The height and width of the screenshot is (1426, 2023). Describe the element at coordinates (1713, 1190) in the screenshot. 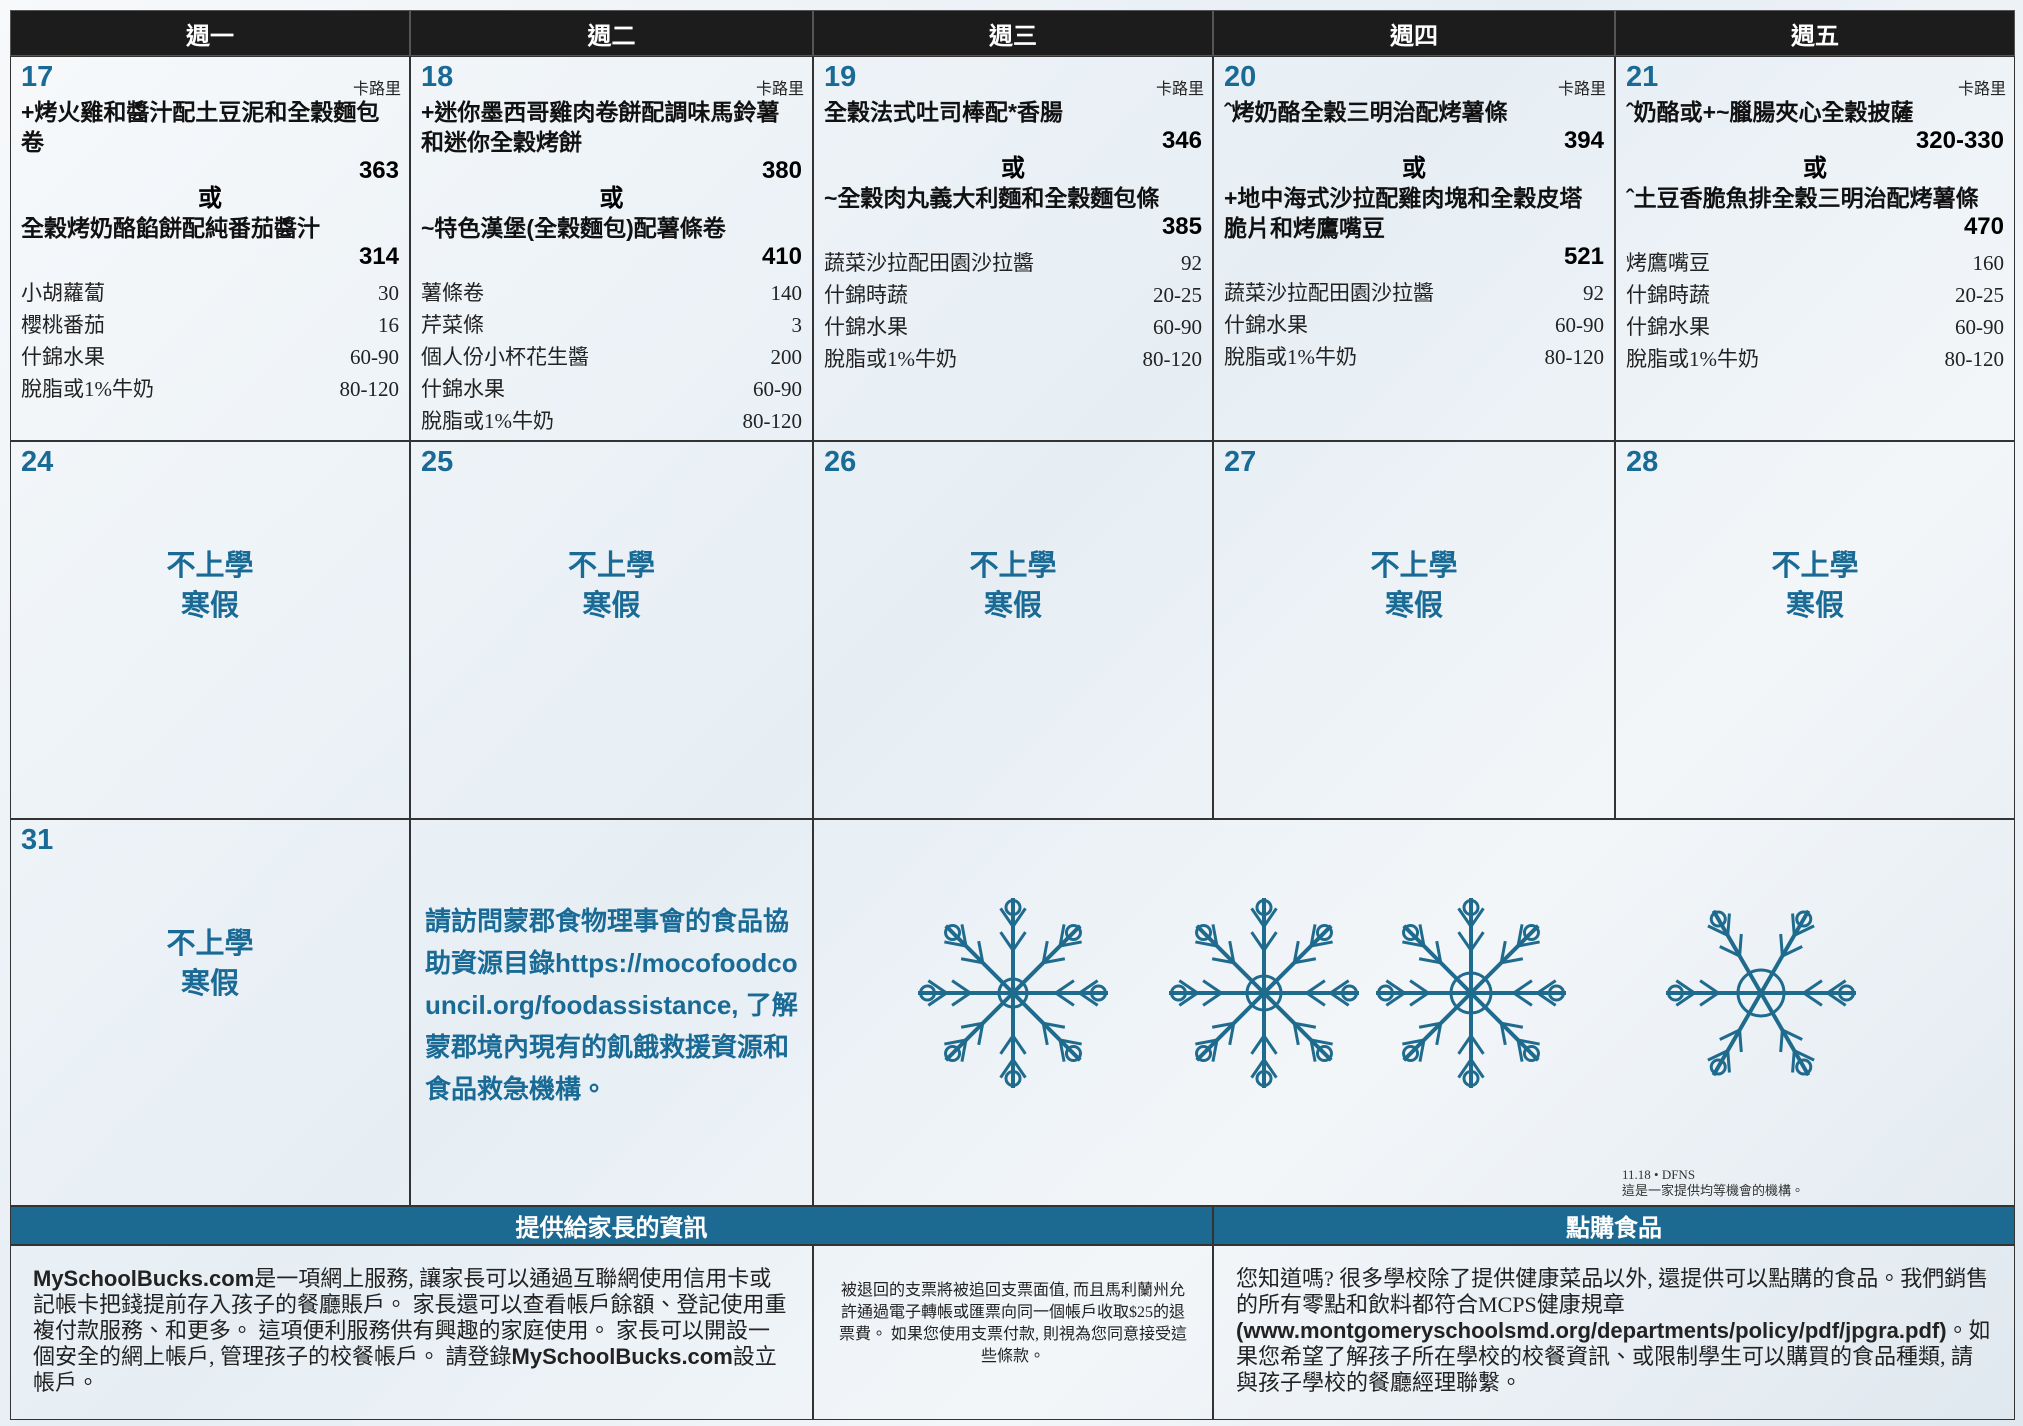

I see `footer-statement: 這是一家提供均等機會的機構。` at that location.